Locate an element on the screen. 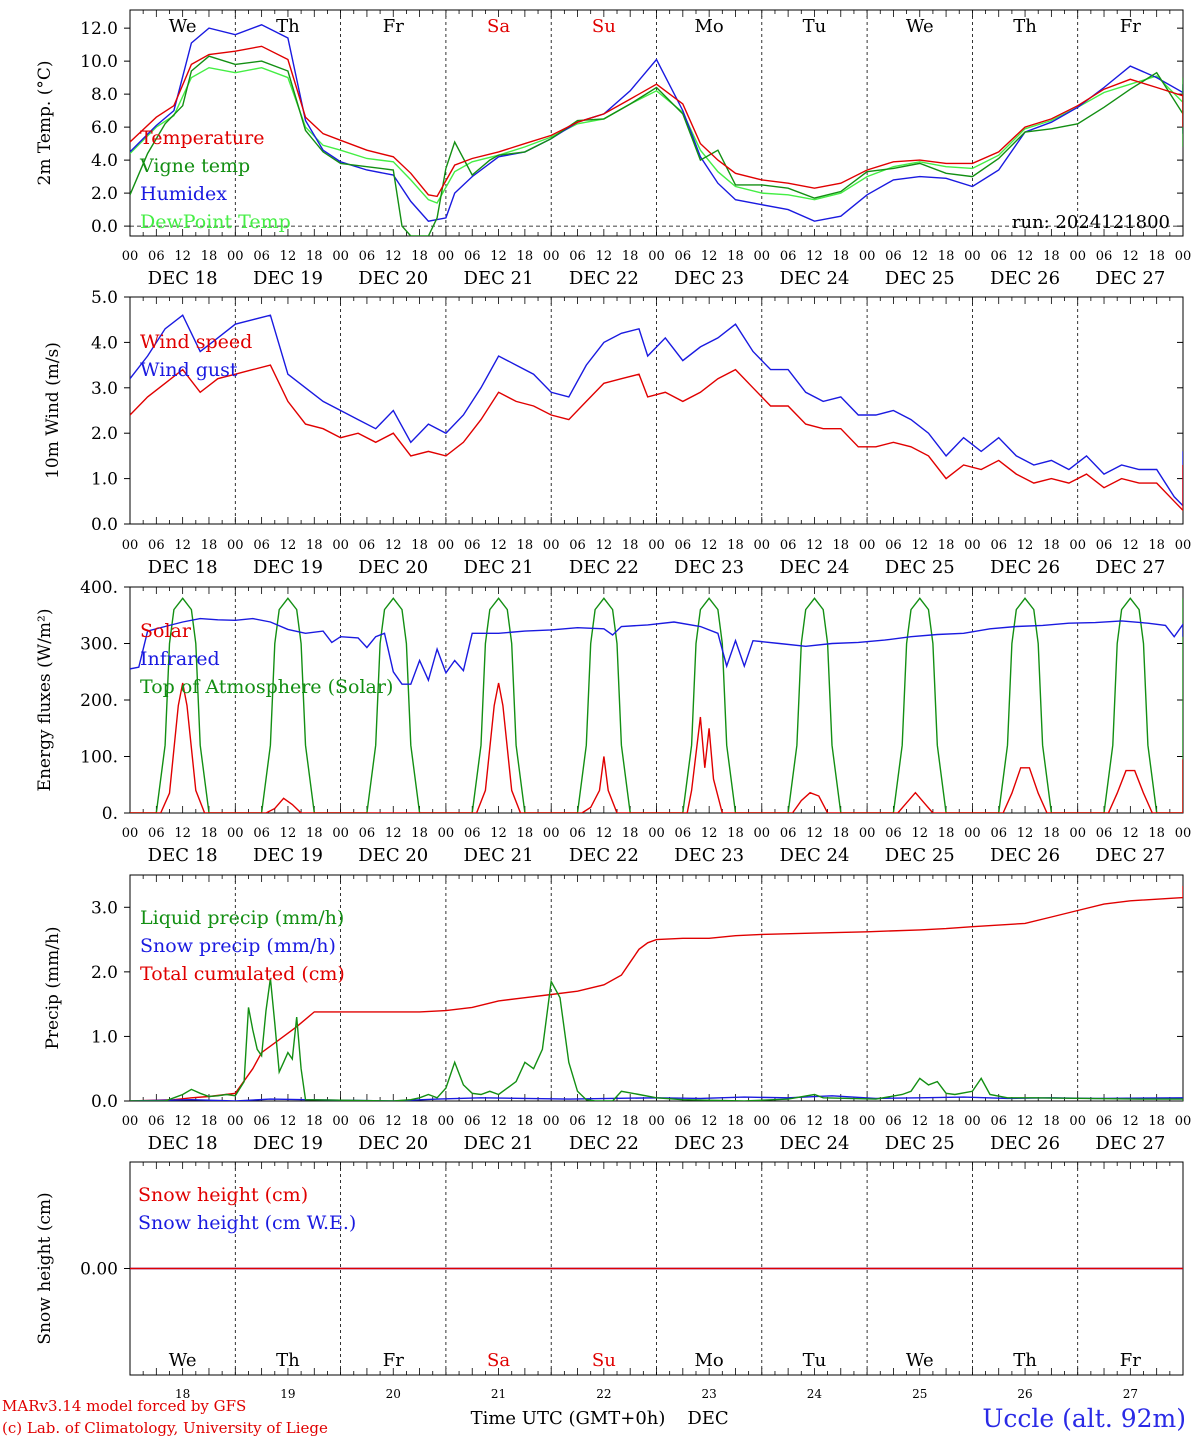  y-axis-label: 10m Wind (m/s) is located at coordinates (53, 410).